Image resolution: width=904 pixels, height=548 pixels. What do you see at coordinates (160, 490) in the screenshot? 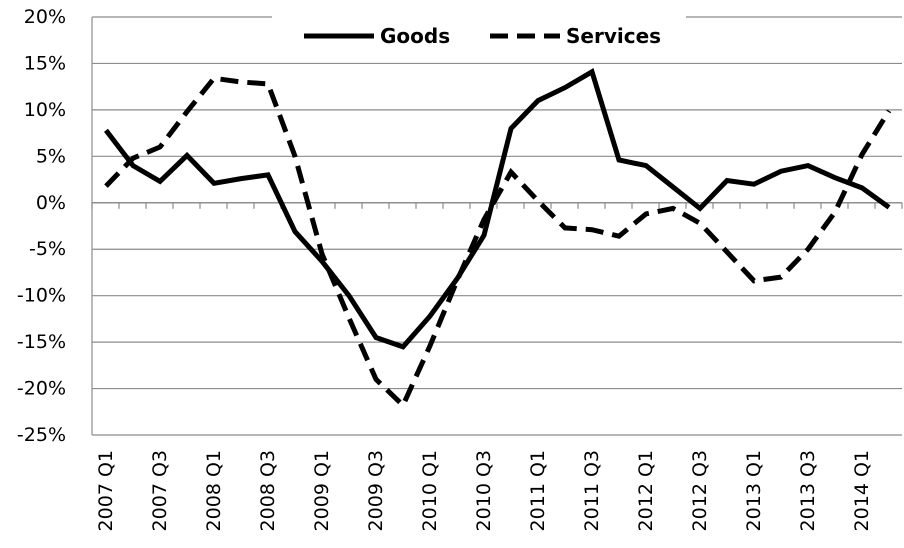
I see `x-tick-label: 2007 Q3` at bounding box center [160, 490].